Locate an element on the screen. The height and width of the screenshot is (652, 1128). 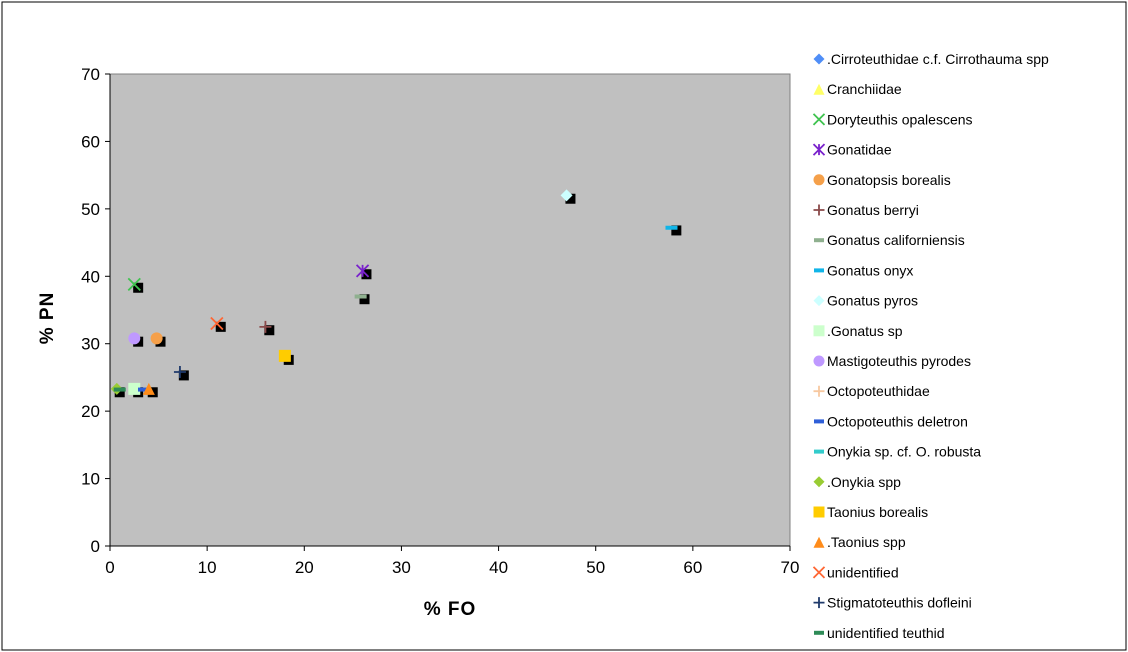
legend-label: unidentified is located at coordinates (863, 572).